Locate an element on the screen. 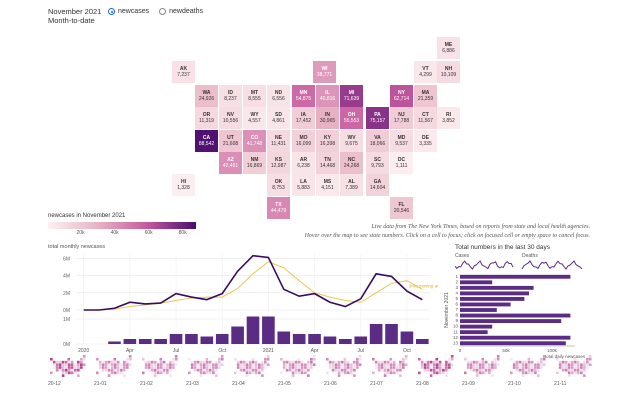 The height and width of the screenshot is (400, 640). radio-newcases: newcases is located at coordinates (128, 11).